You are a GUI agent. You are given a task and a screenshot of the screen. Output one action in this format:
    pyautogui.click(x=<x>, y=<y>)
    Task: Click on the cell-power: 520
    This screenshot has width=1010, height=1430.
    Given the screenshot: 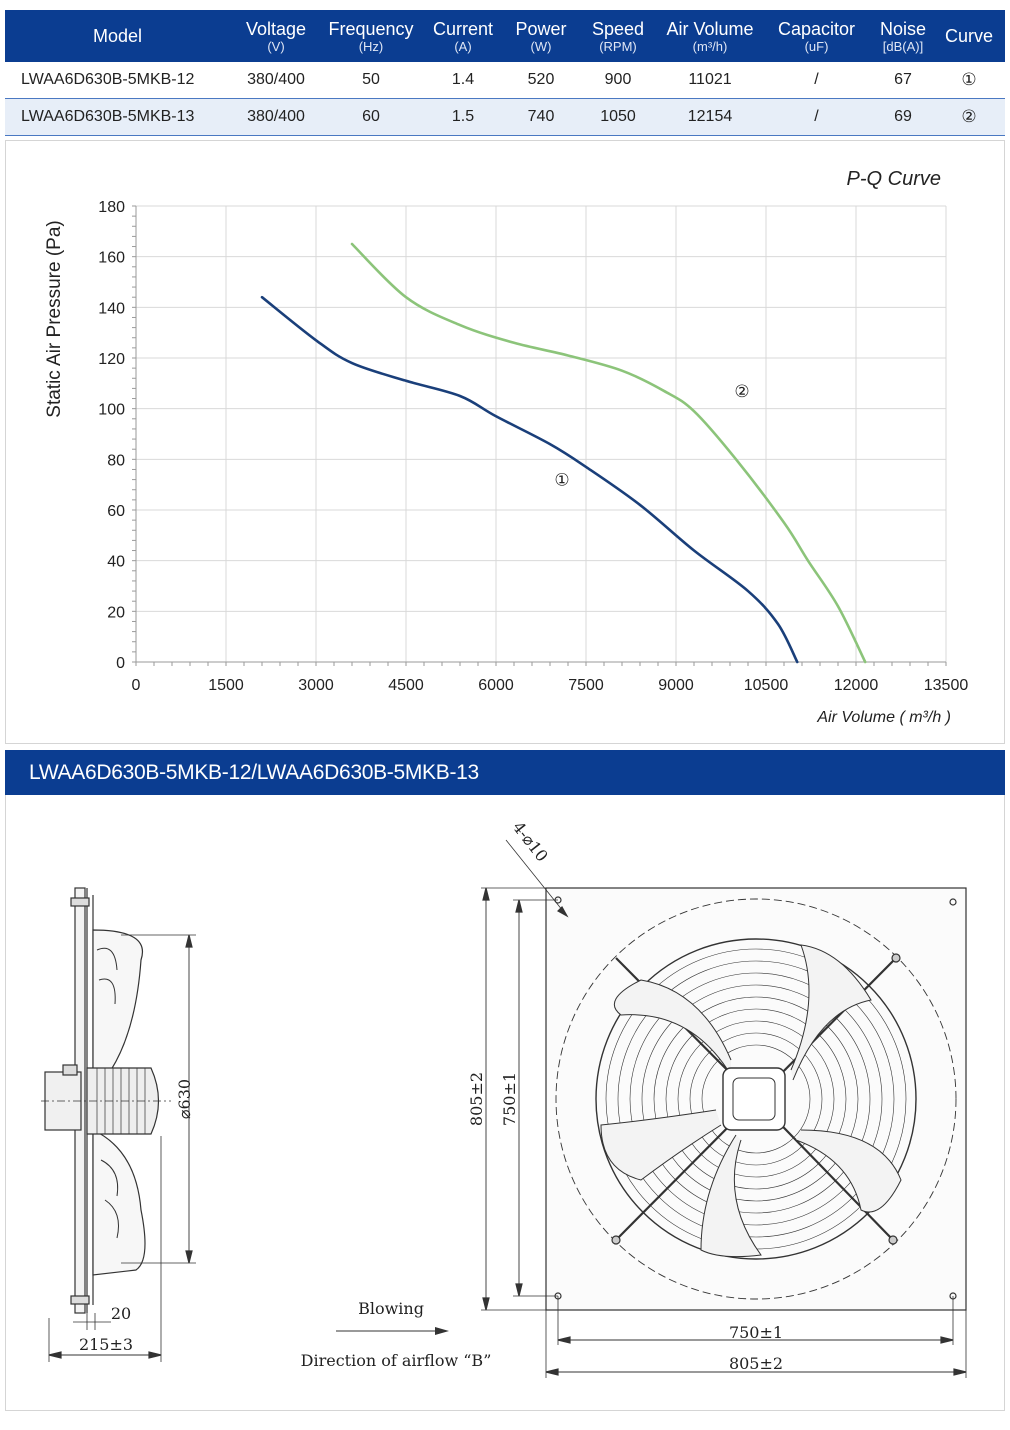 What is the action you would take?
    pyautogui.click(x=541, y=80)
    